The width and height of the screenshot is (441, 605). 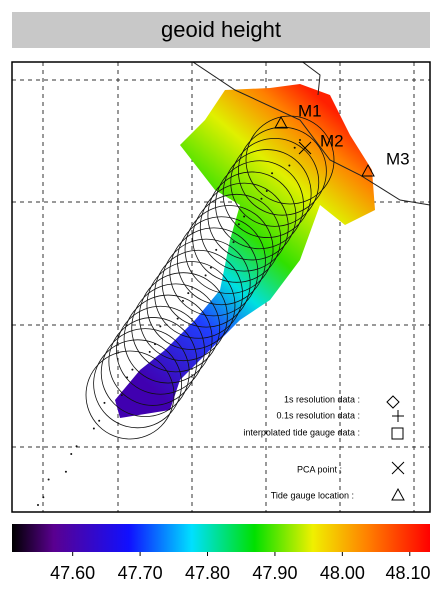 I want to click on colorbar-tick-label: 47.70, so click(x=140, y=573).